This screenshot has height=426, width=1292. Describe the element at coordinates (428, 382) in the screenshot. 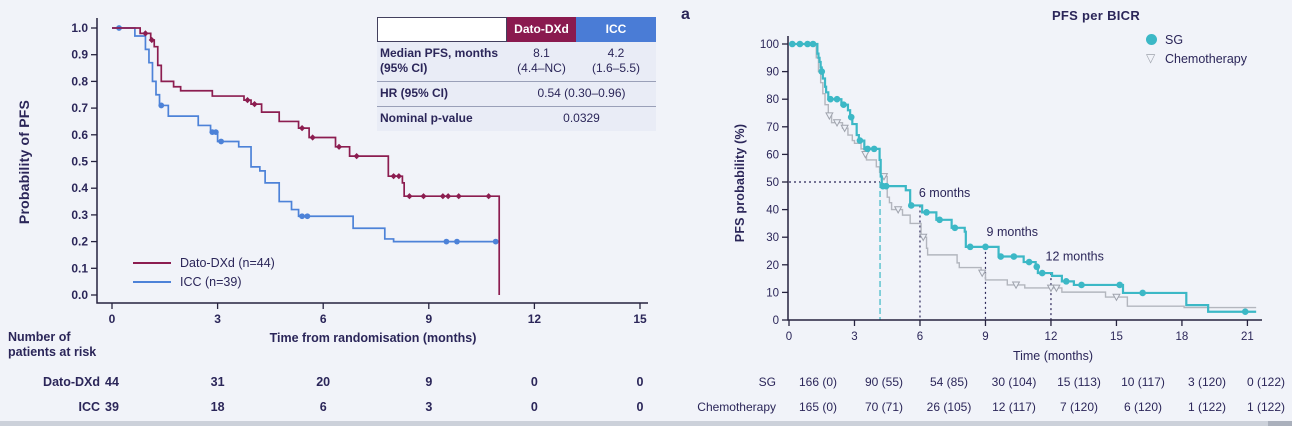

I see `risk-value: 9` at that location.